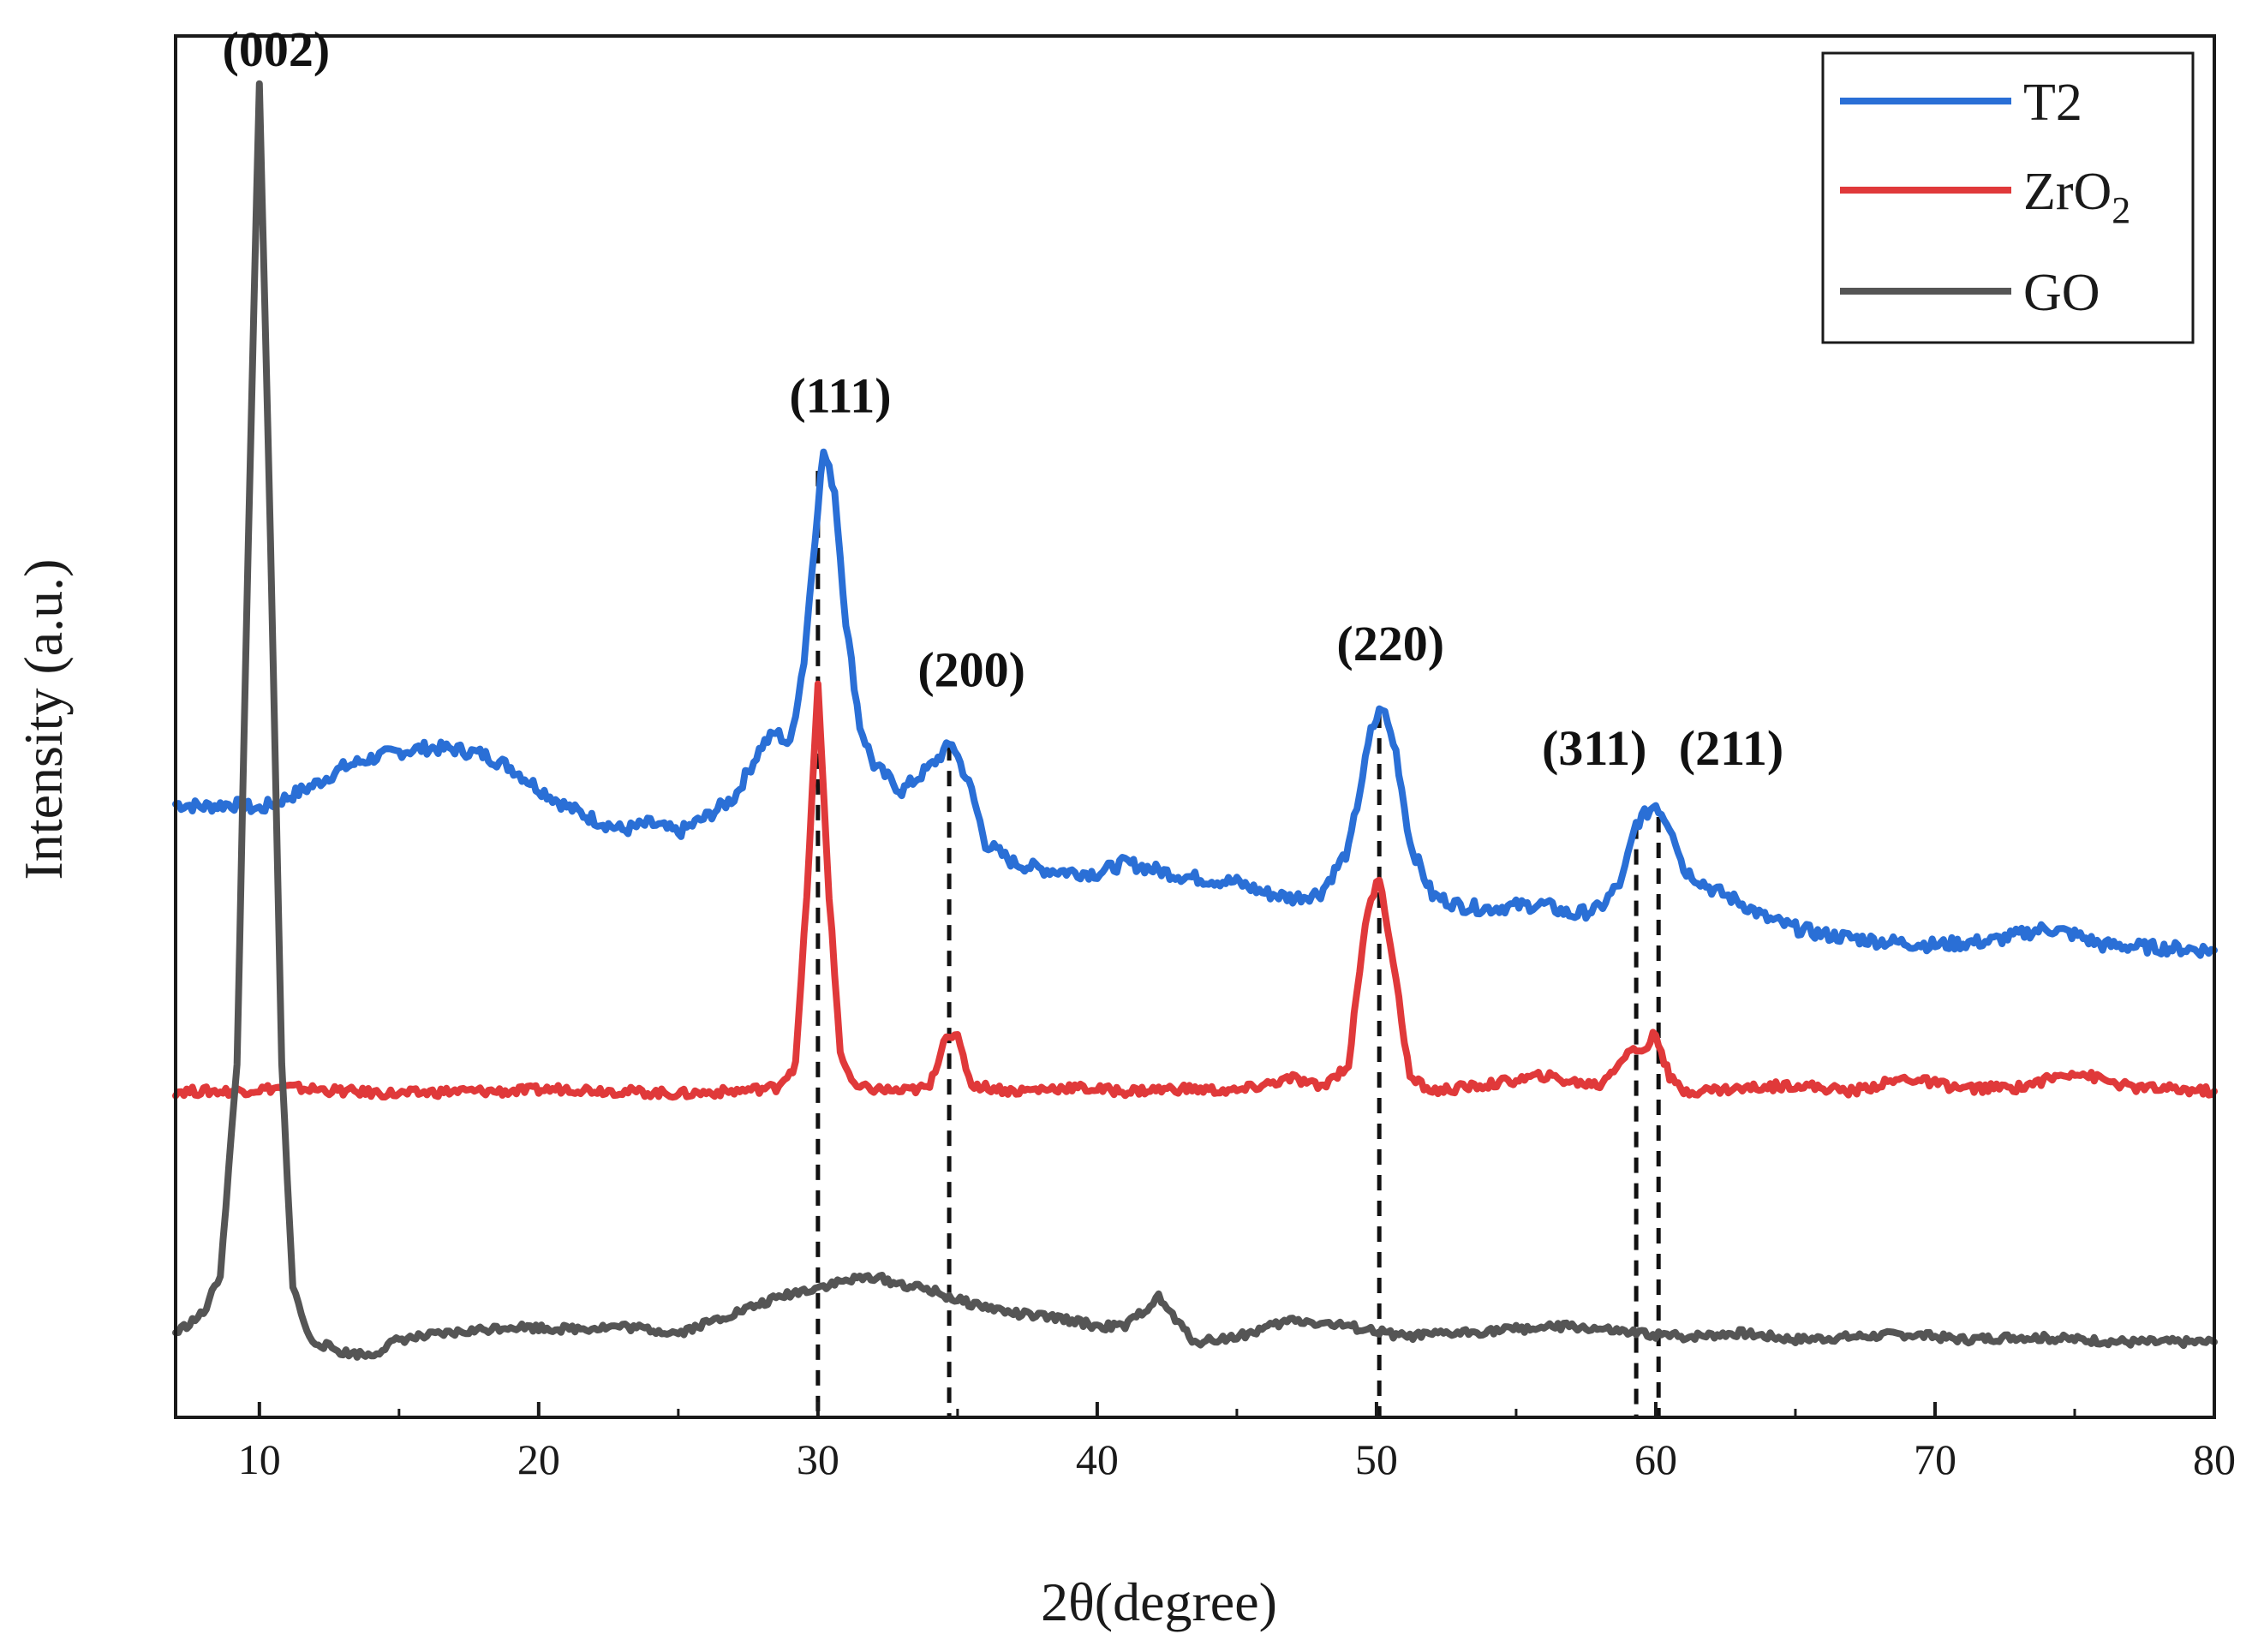 The width and height of the screenshot is (2264, 1652). I want to click on x-tick-label-70: 70, so click(1935, 1459).